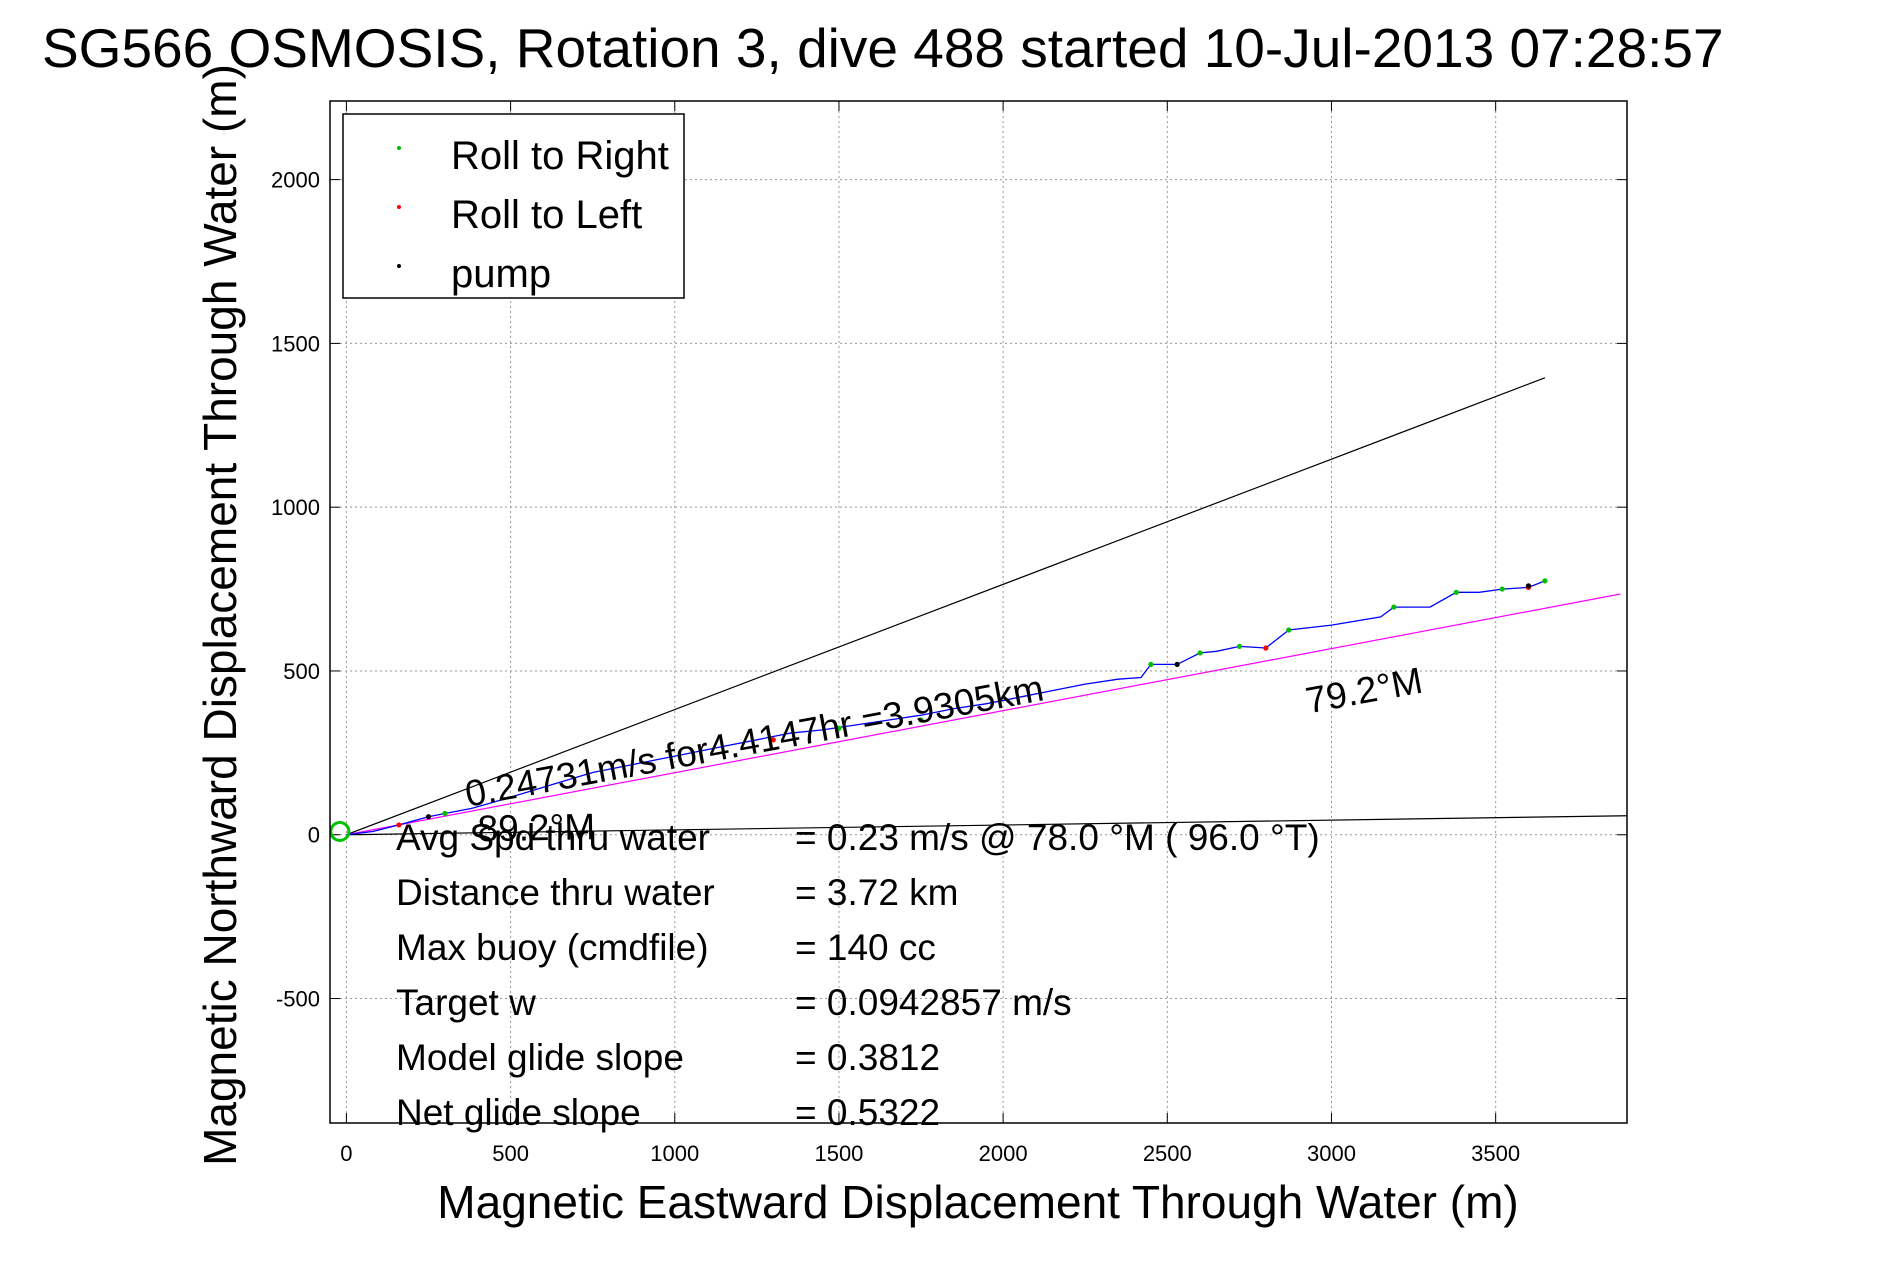  I want to click on y-tick-label: 0, so click(314, 835).